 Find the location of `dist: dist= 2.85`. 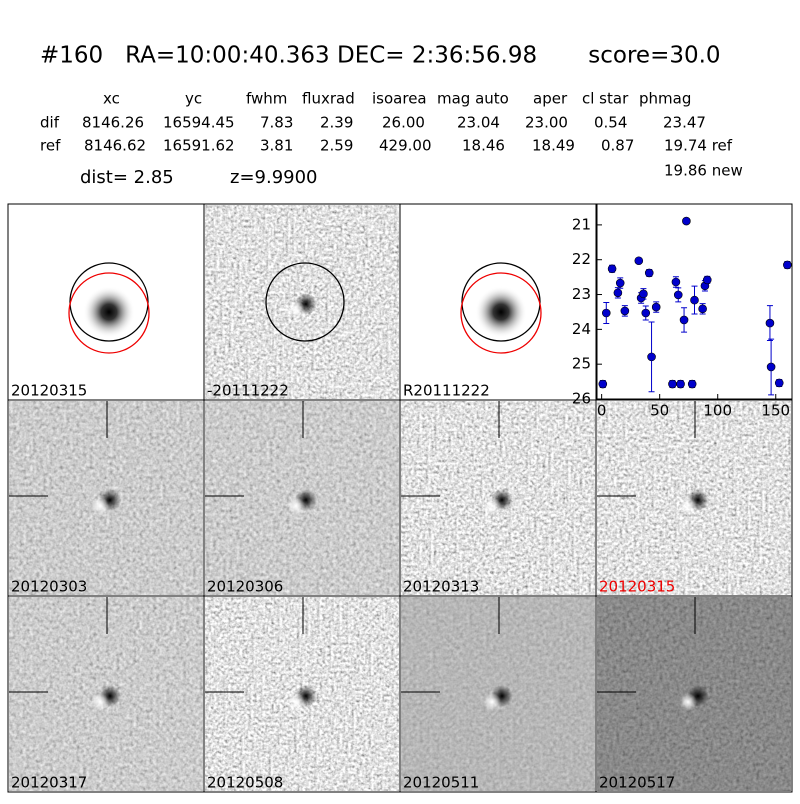

dist: dist= 2.85 is located at coordinates (127, 177).